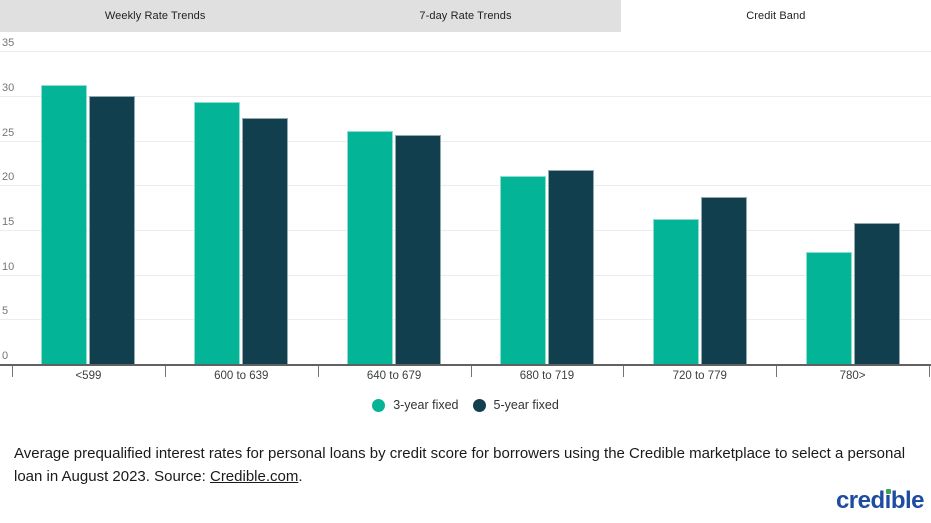  I want to click on legend-label: 5-year fixed, so click(526, 405).